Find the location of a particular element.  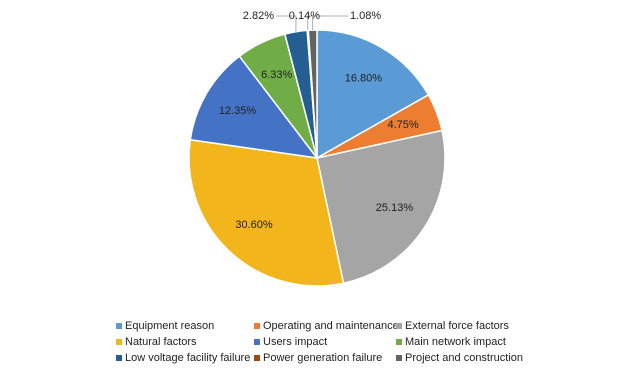

data-label: 1.08% is located at coordinates (365, 16).